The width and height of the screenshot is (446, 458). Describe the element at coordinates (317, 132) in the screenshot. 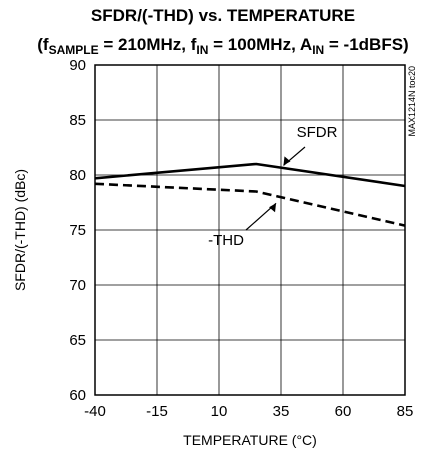

I see `sfdr-annotation-label: SFDR` at that location.